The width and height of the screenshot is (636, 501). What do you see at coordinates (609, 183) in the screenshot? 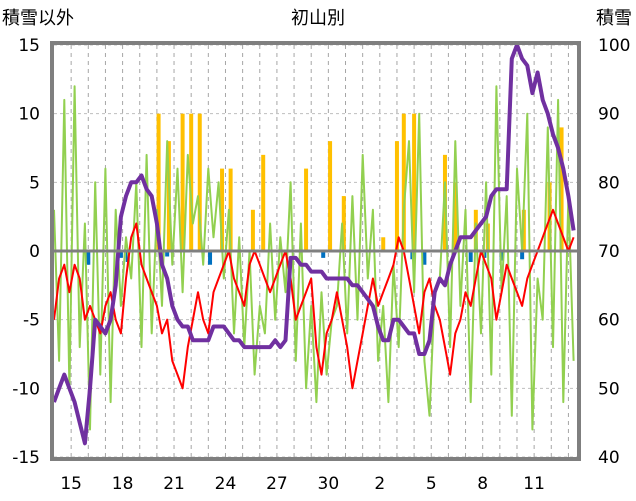
I see `right-tick-label: 80` at bounding box center [609, 183].